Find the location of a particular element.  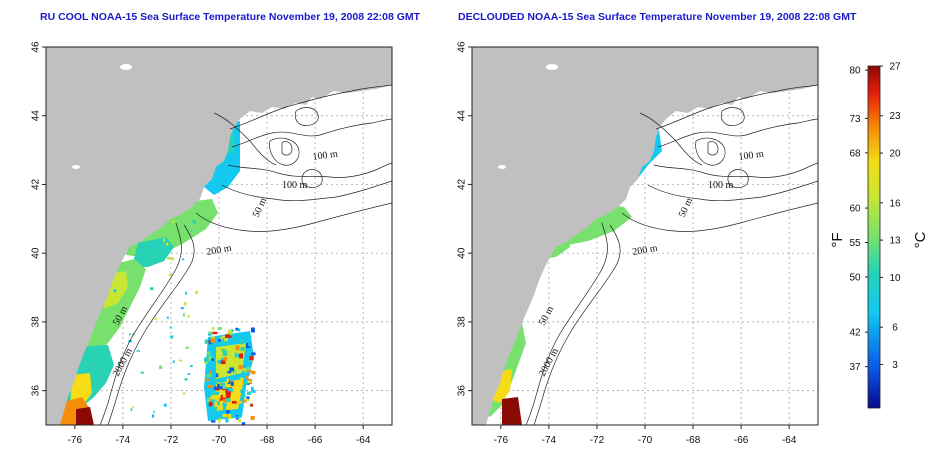

fahrenheit-tick-label: 73 is located at coordinates (855, 119).